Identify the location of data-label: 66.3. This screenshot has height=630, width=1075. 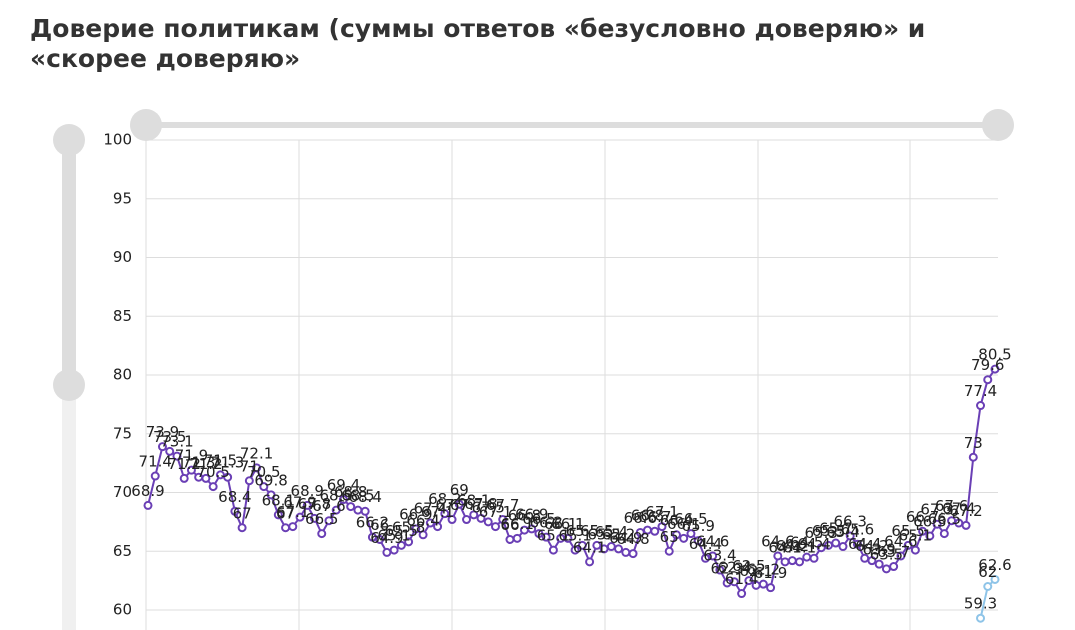
(850, 521).